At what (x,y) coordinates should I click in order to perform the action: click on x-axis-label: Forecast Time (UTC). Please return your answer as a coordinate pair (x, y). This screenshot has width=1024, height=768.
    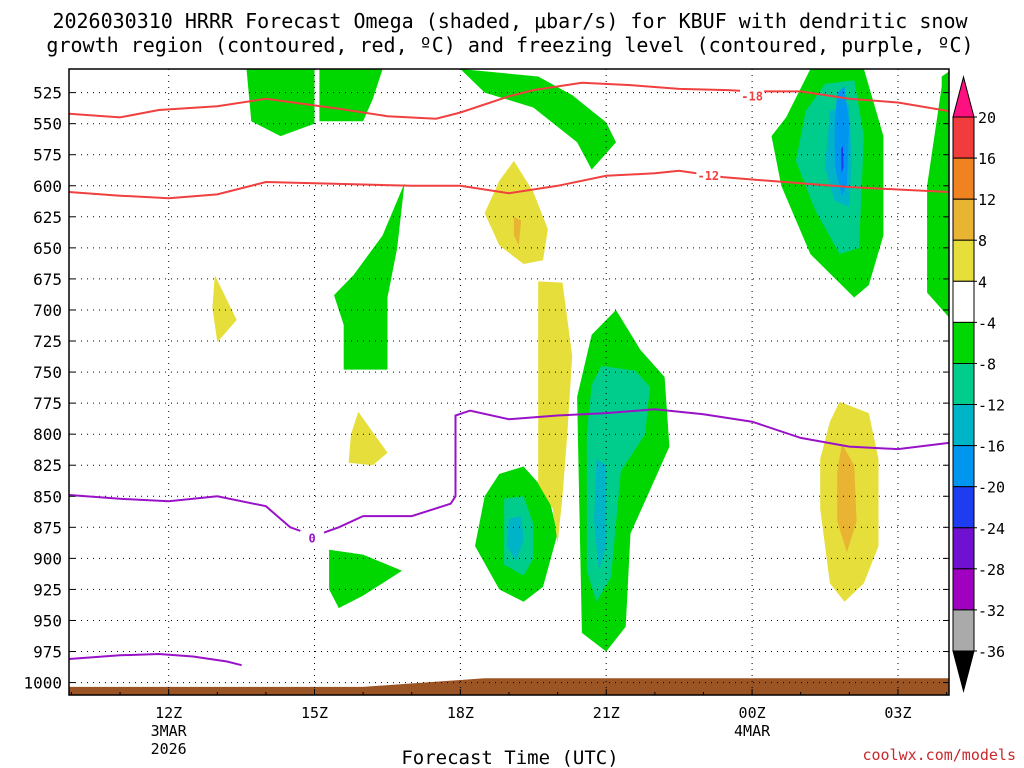
    Looking at the image, I should click on (509, 757).